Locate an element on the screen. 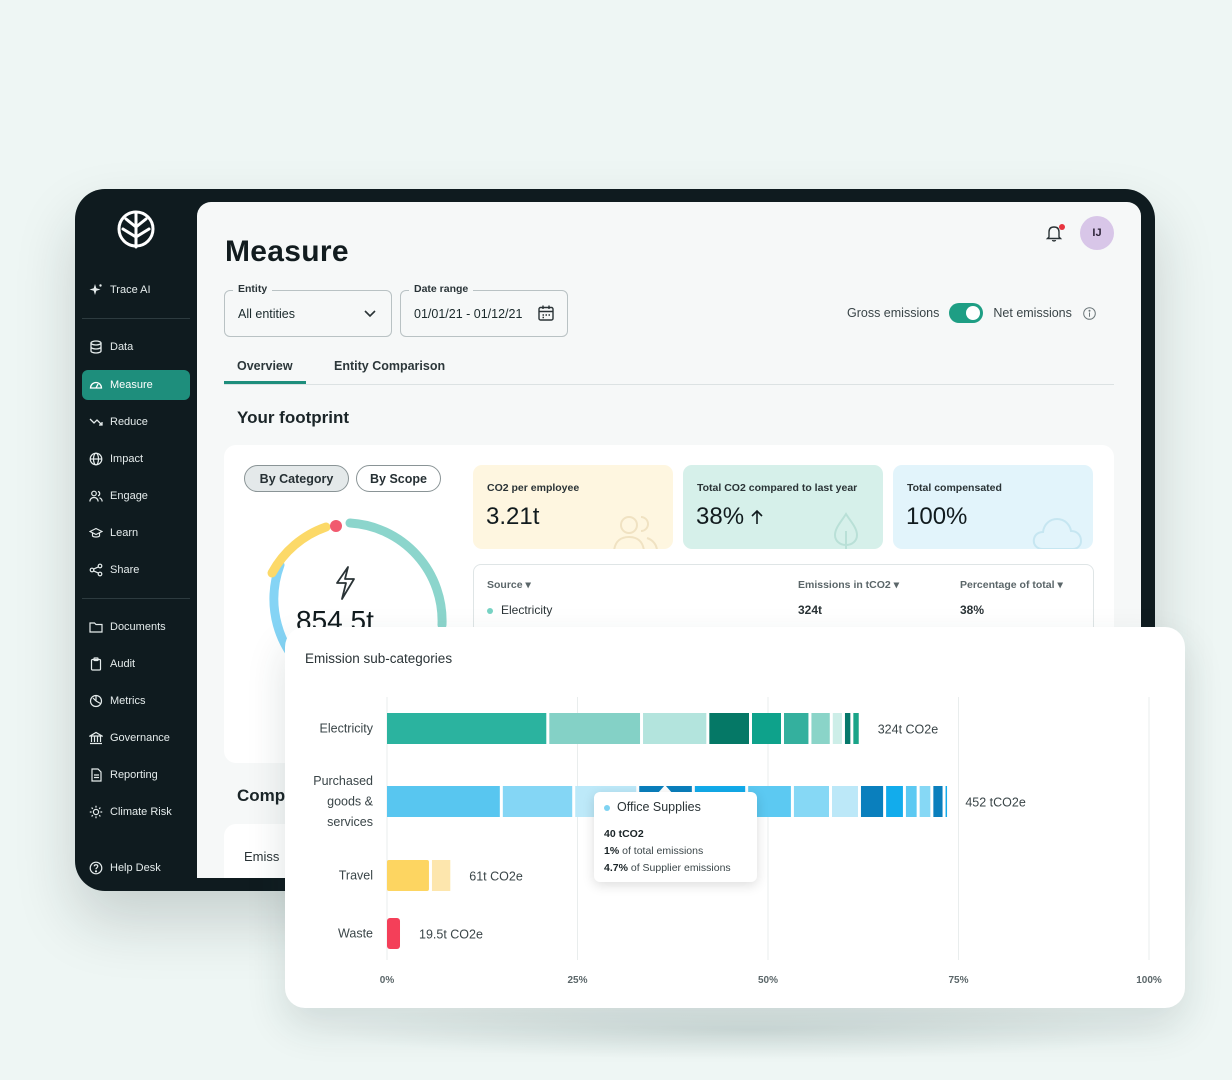  tooltip-title: Office Supplies is located at coordinates (652, 807).